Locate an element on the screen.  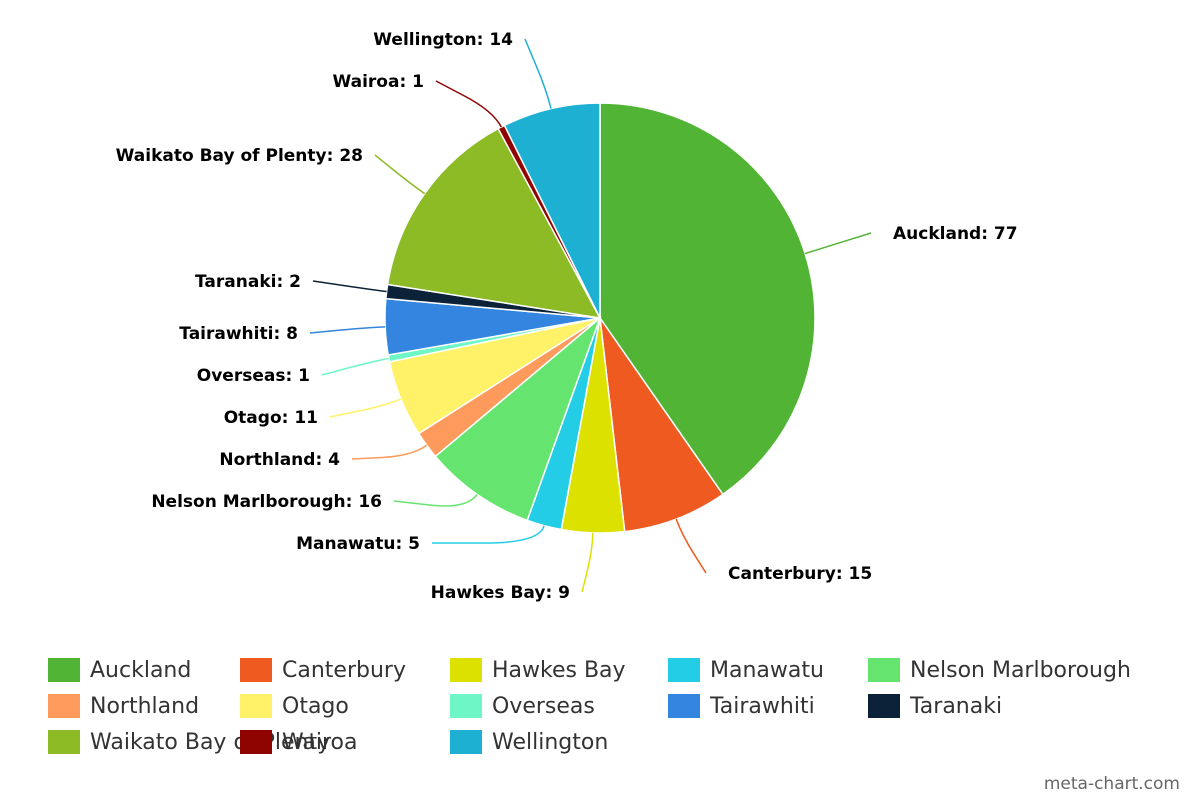
leader-line-northland is located at coordinates (389, 452).